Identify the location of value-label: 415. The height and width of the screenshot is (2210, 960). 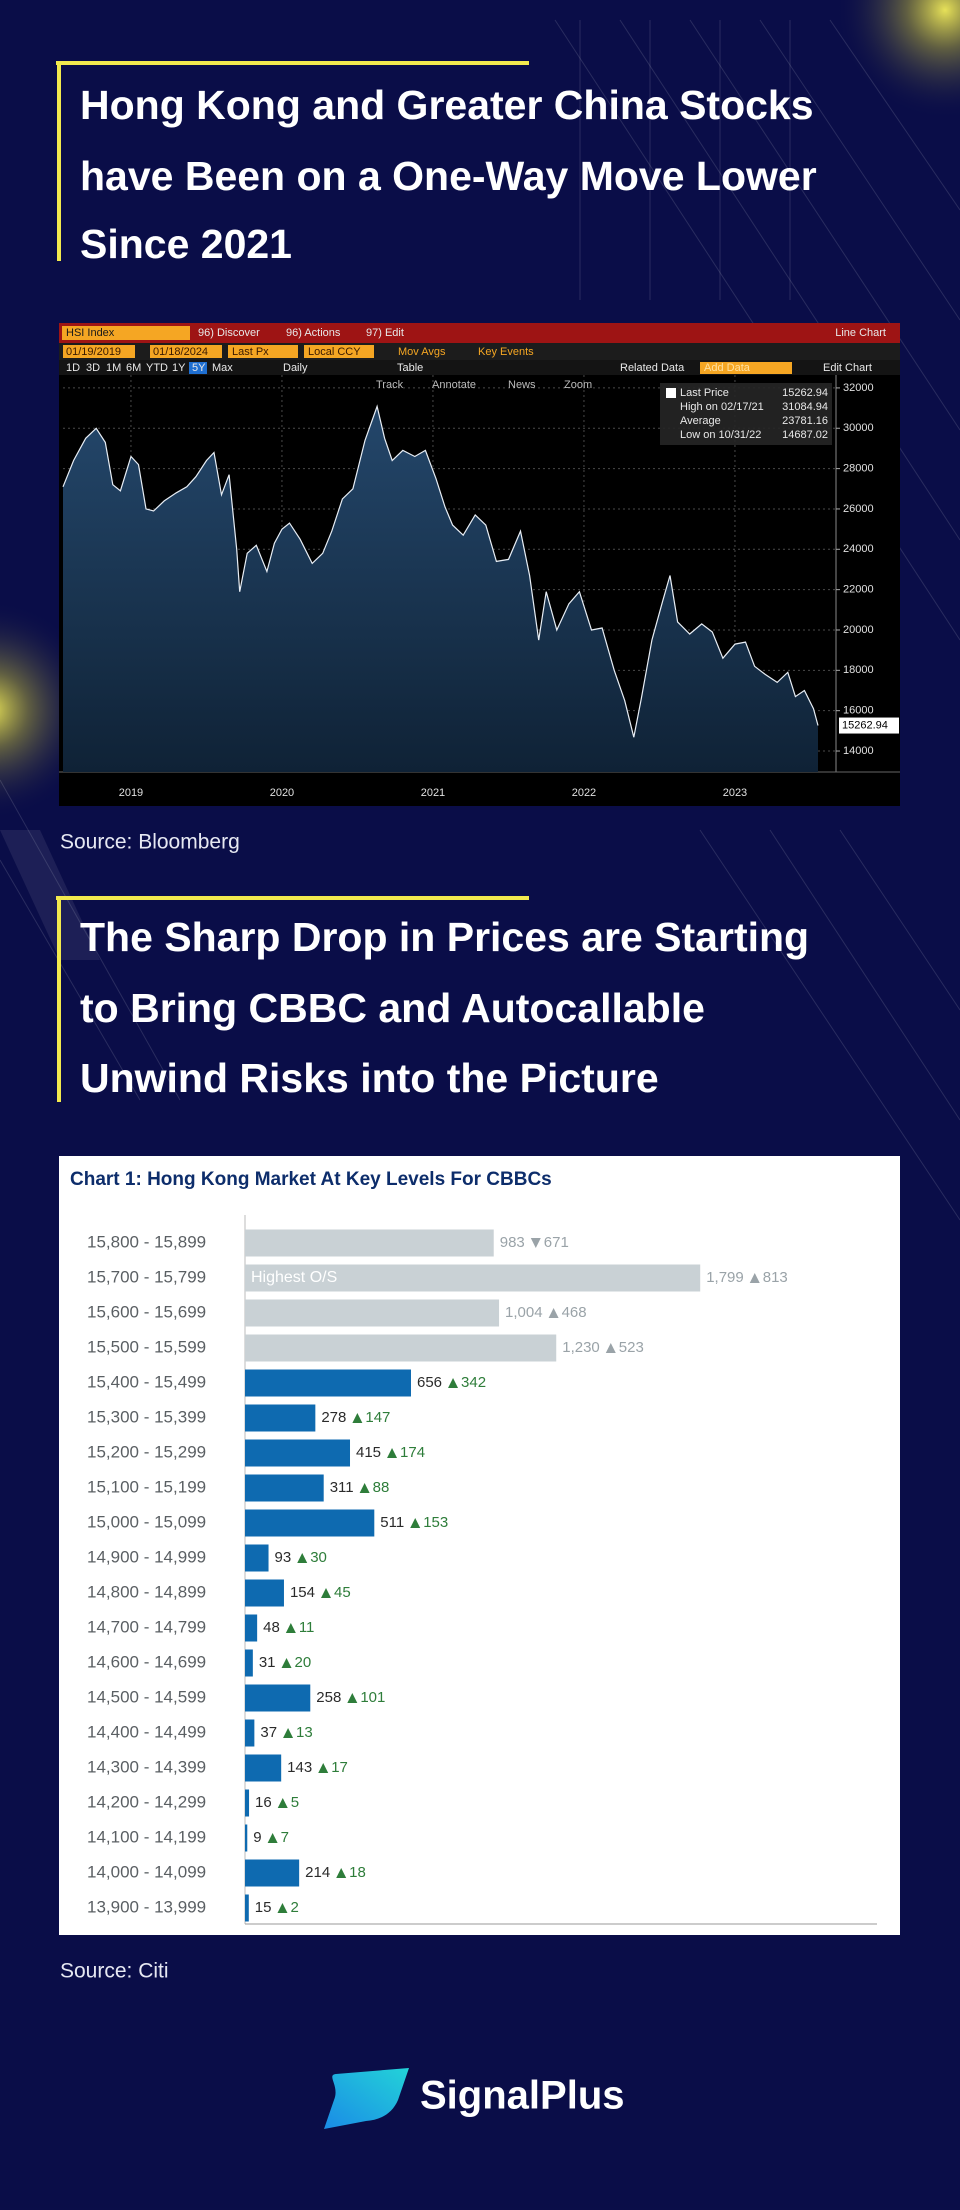
(368, 1452).